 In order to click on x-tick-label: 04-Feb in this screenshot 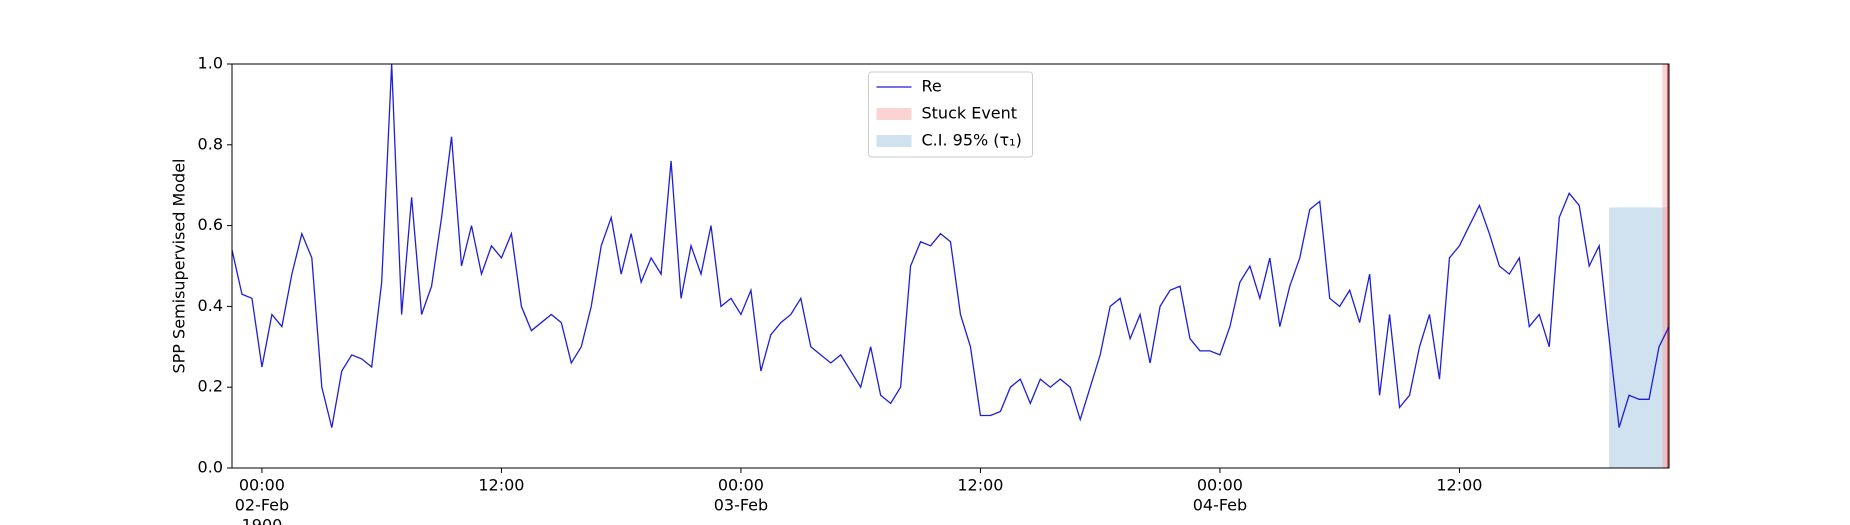, I will do `click(1220, 505)`.